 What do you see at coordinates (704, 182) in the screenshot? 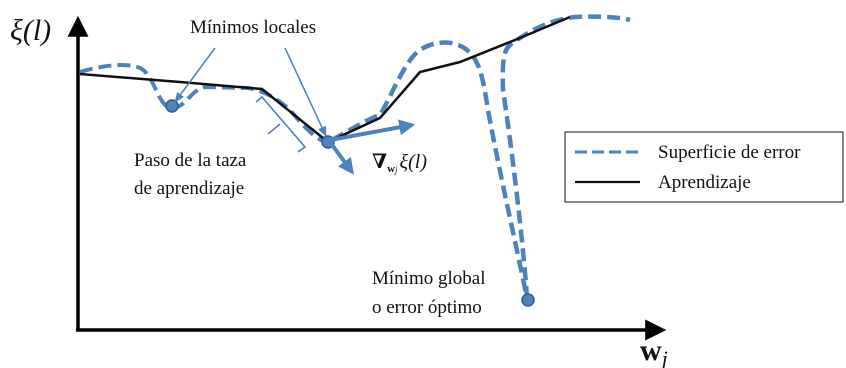
I see `legend-label-learning: Aprendizaje` at bounding box center [704, 182].